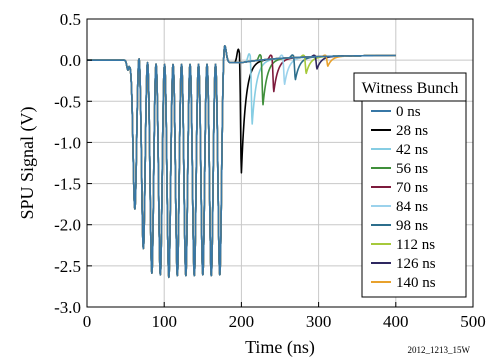  I want to click on figure-id-label: 2012_1213_15W, so click(439, 350).